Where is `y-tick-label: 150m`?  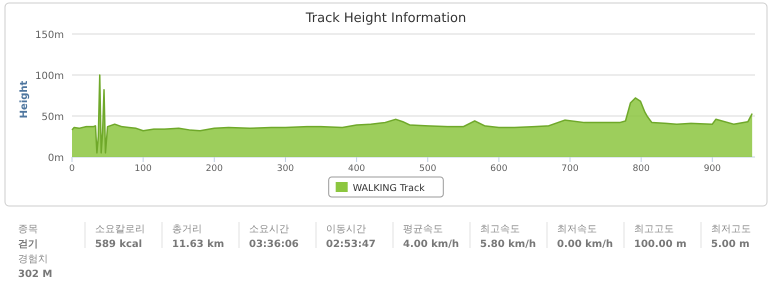
y-tick-label: 150m is located at coordinates (49, 35).